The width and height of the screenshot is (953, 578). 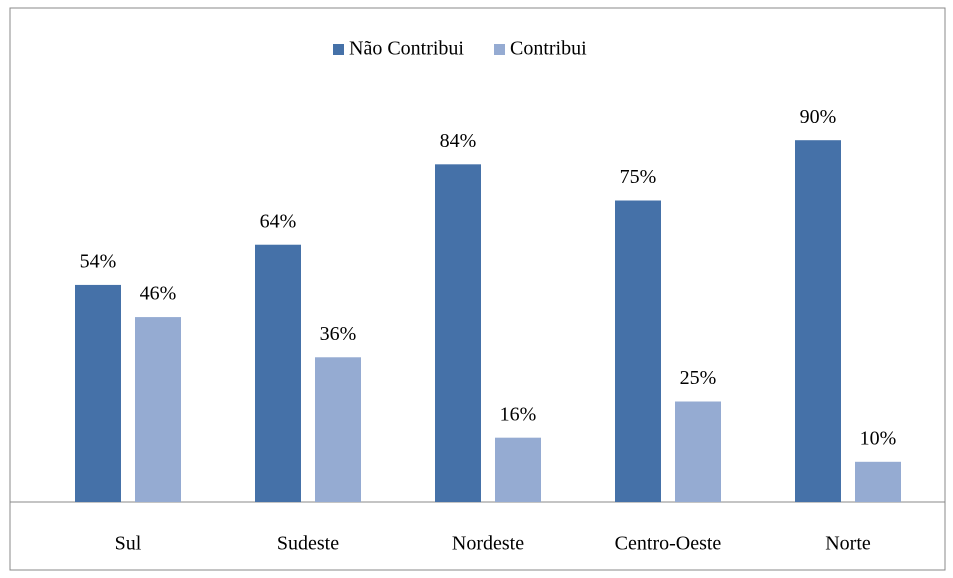 I want to click on data-label: 54%, so click(x=98, y=262).